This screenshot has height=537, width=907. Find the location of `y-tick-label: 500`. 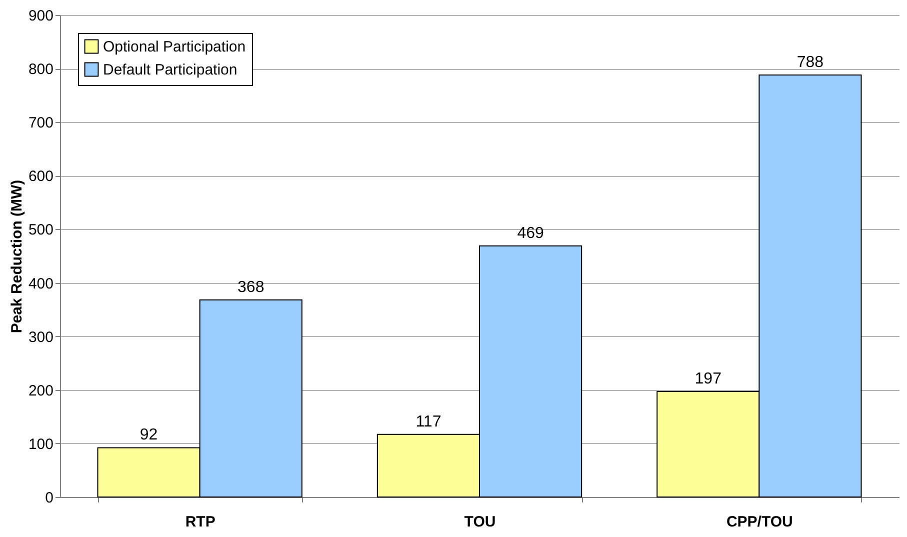

y-tick-label: 500 is located at coordinates (41, 230).